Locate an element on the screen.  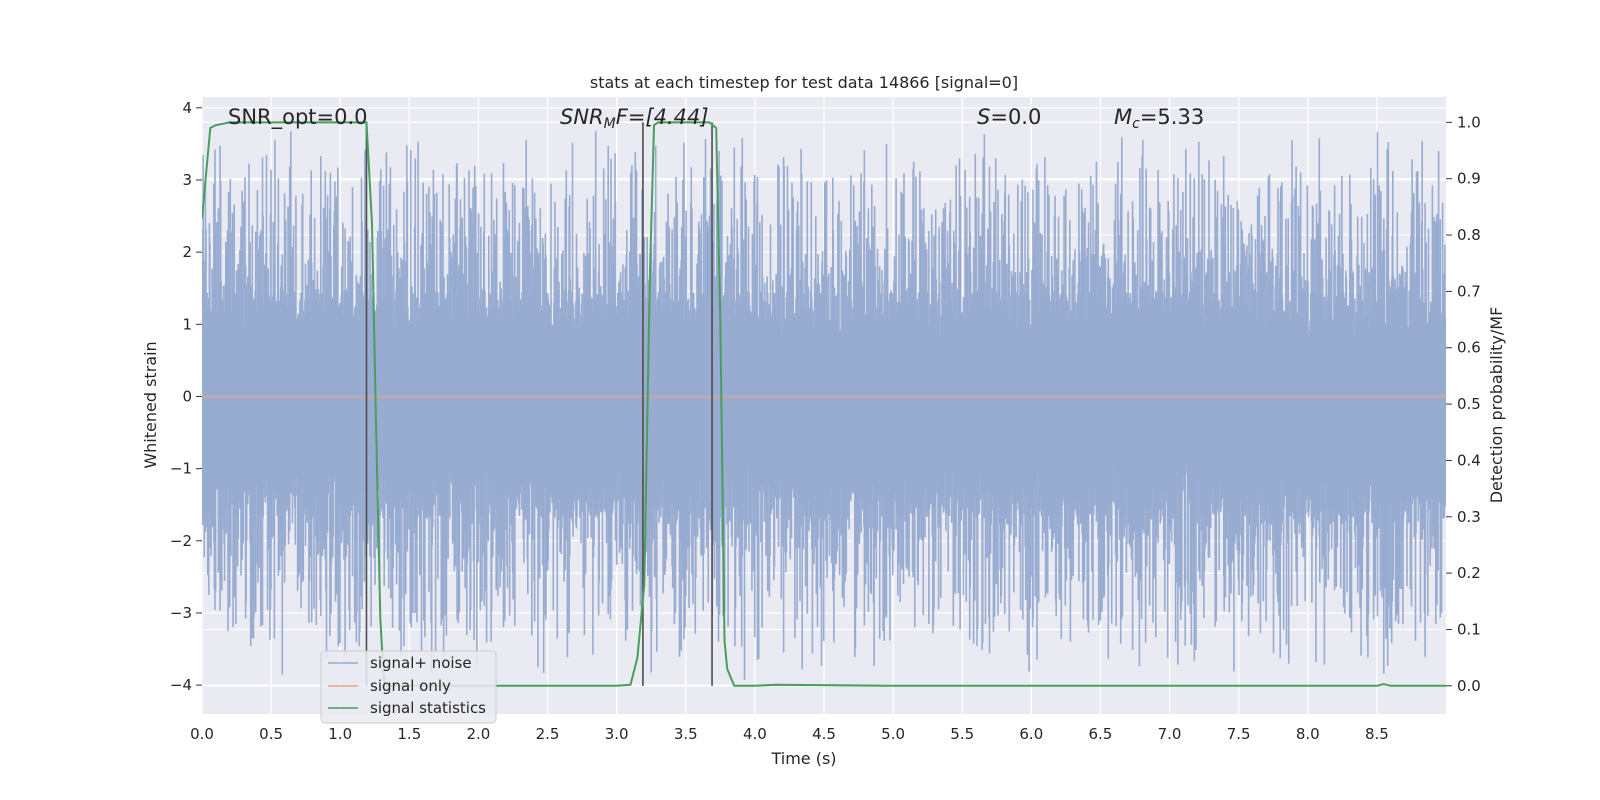
annotation-snr-mf: SNRMF=[4.44] is located at coordinates (634, 118).